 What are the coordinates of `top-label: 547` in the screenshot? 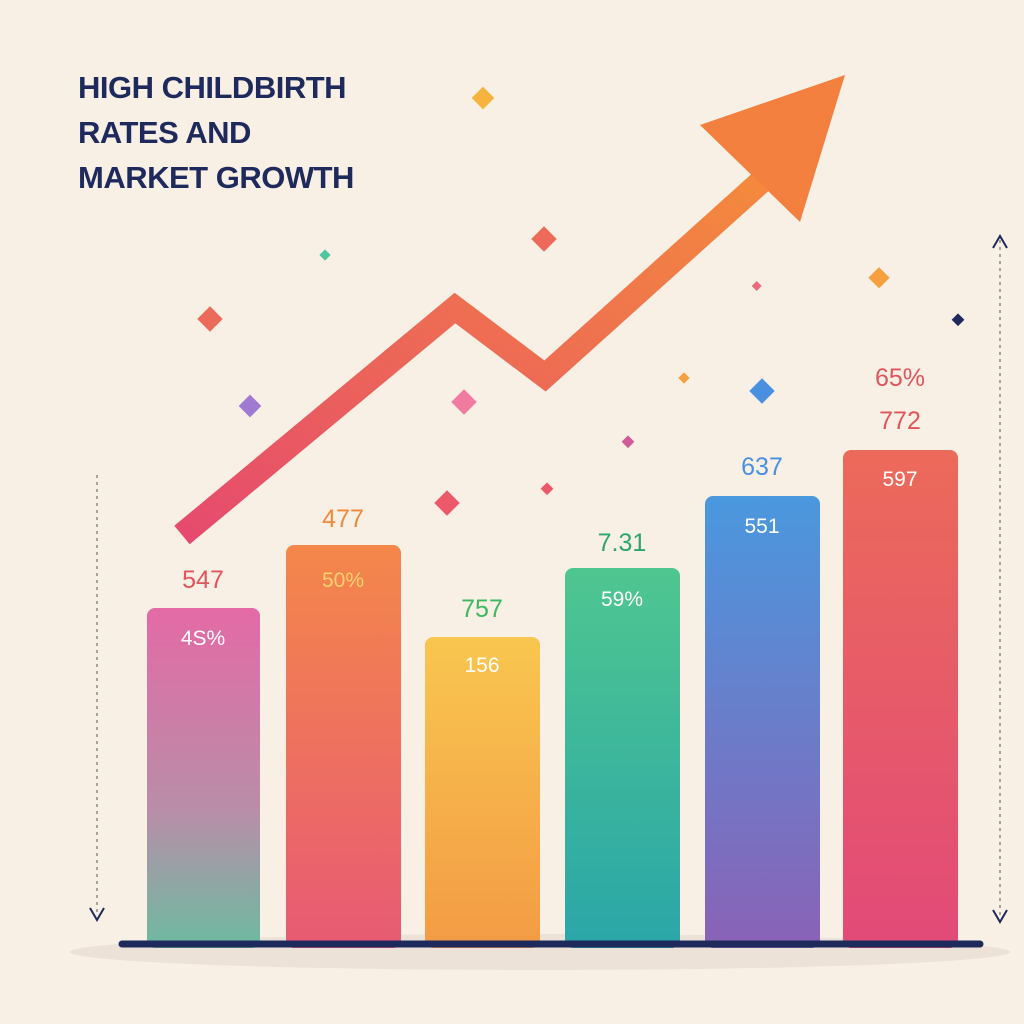 It's located at (203, 580).